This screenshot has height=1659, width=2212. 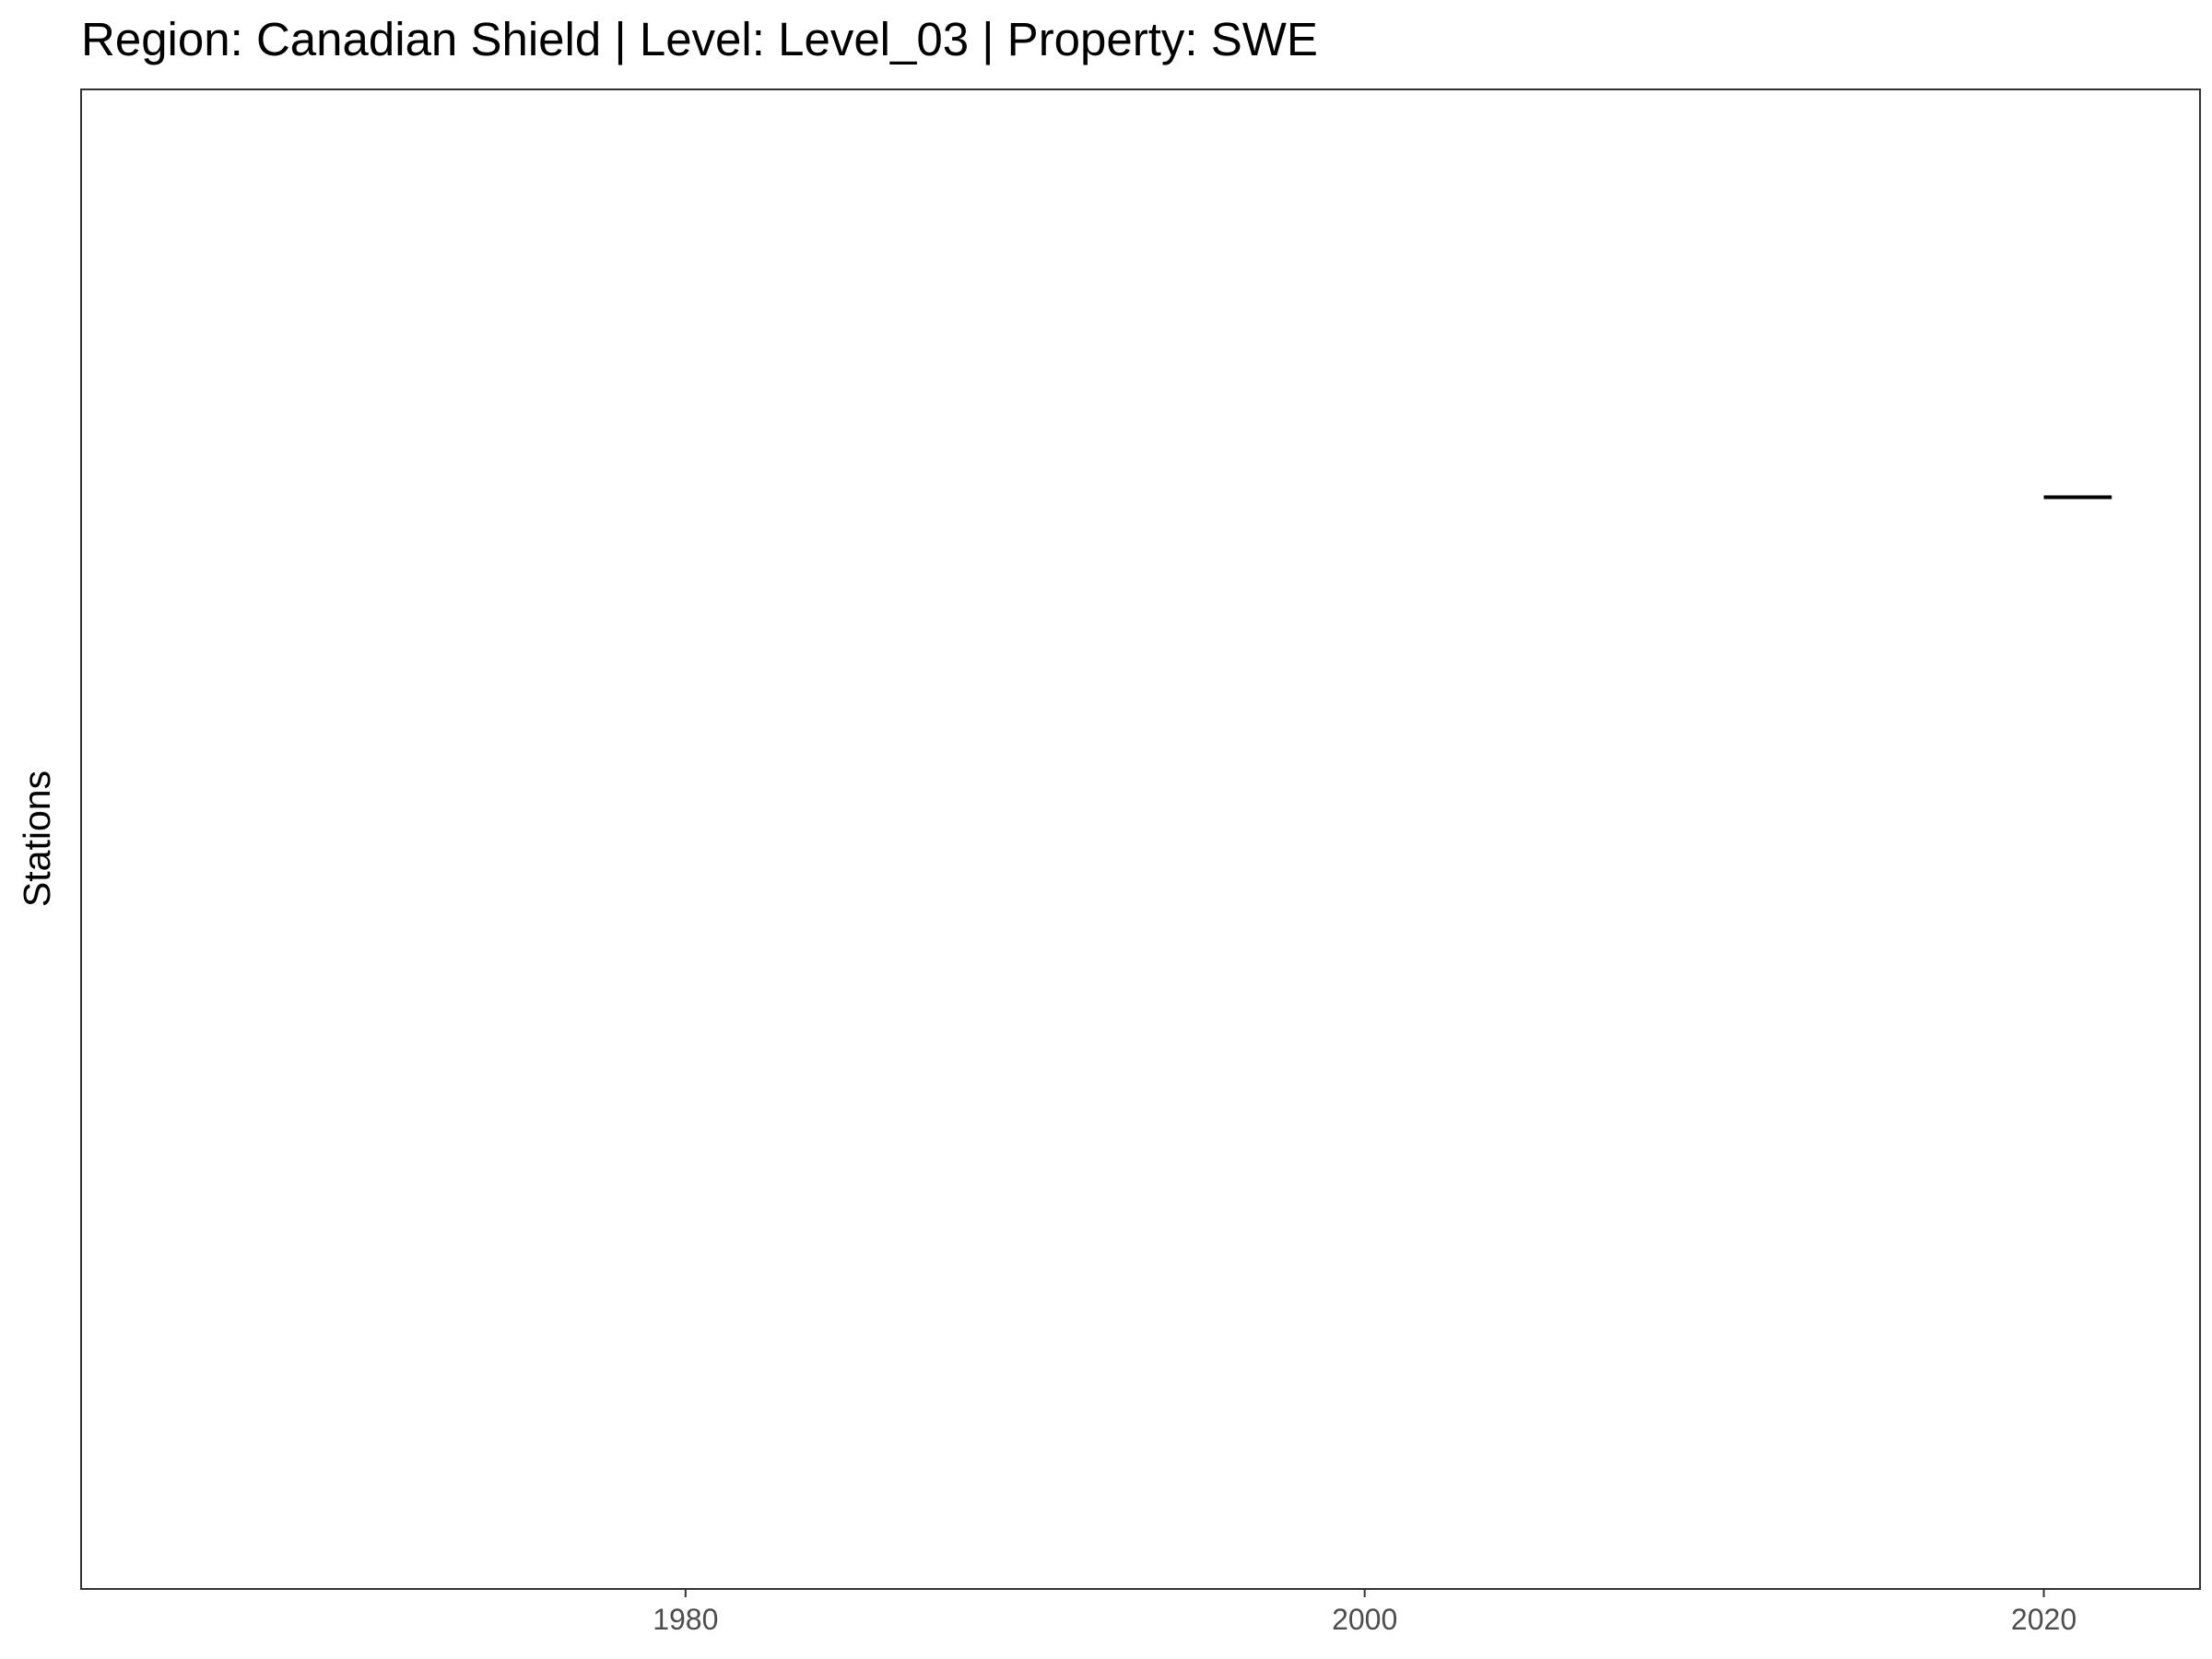 I want to click on y-axis-label: Stations, so click(x=37, y=839).